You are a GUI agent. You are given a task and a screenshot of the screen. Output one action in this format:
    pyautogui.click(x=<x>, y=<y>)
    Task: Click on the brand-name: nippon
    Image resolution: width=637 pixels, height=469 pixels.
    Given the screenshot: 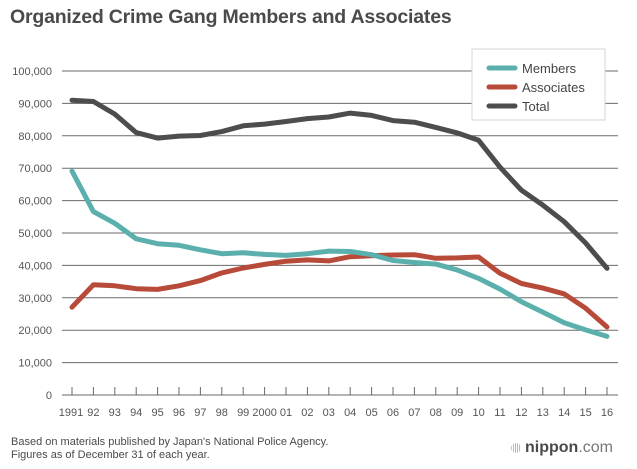 What is the action you would take?
    pyautogui.click(x=552, y=447)
    